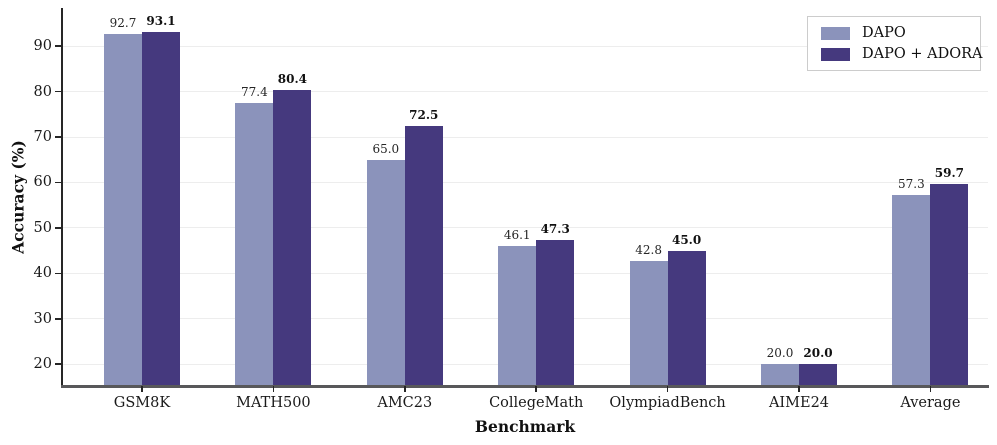 The image size is (997, 445). What do you see at coordinates (292, 78) in the screenshot?
I see `bar-value-label: 80.4` at bounding box center [292, 78].